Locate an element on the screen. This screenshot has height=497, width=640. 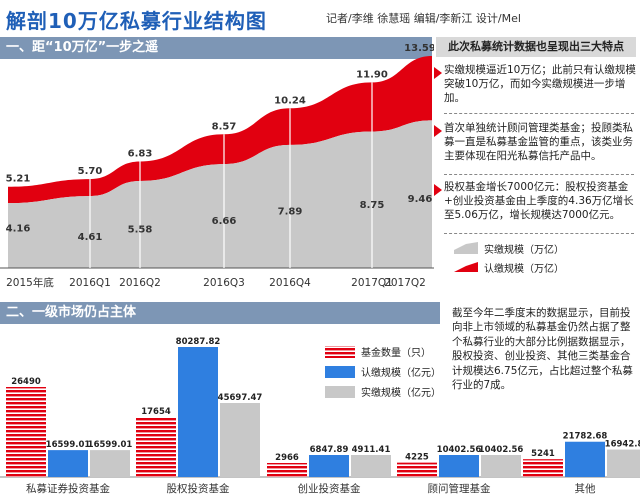
bar-value-label: 21782.68 is located at coordinates (585, 437).